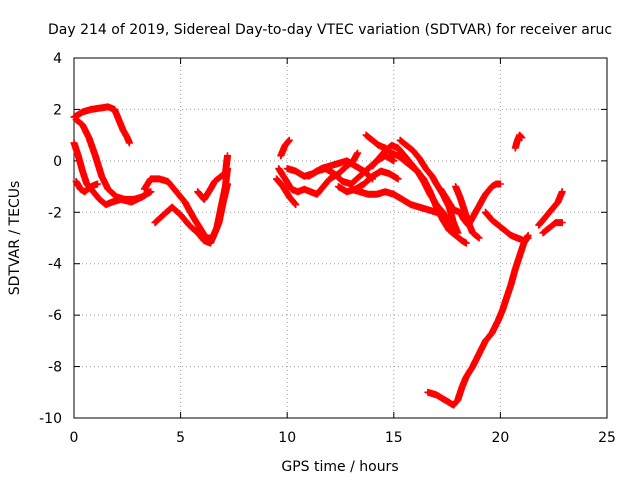 The height and width of the screenshot is (480, 640). I want to click on x-tick-labels: 0 5 10 15 20 25, so click(343, 438).